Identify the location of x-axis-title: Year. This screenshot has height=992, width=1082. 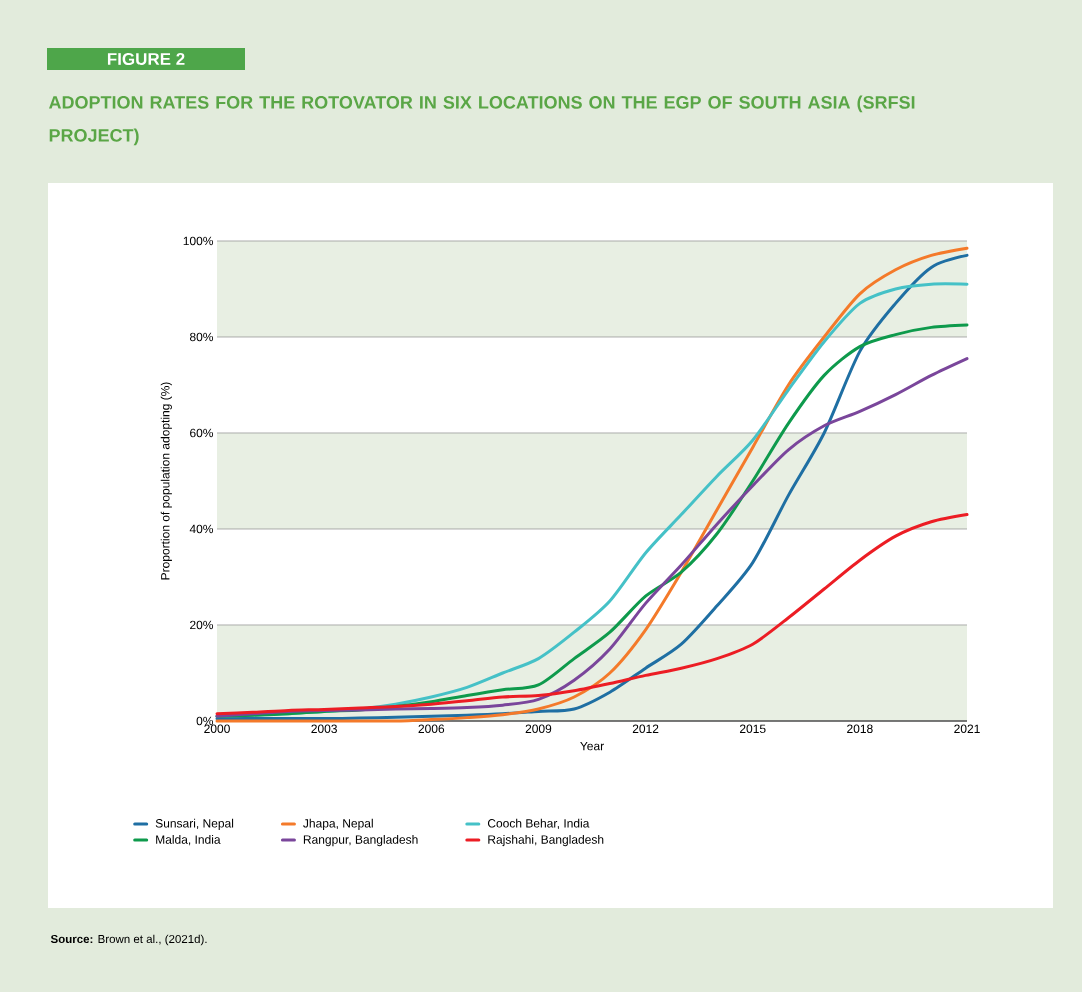
(592, 746).